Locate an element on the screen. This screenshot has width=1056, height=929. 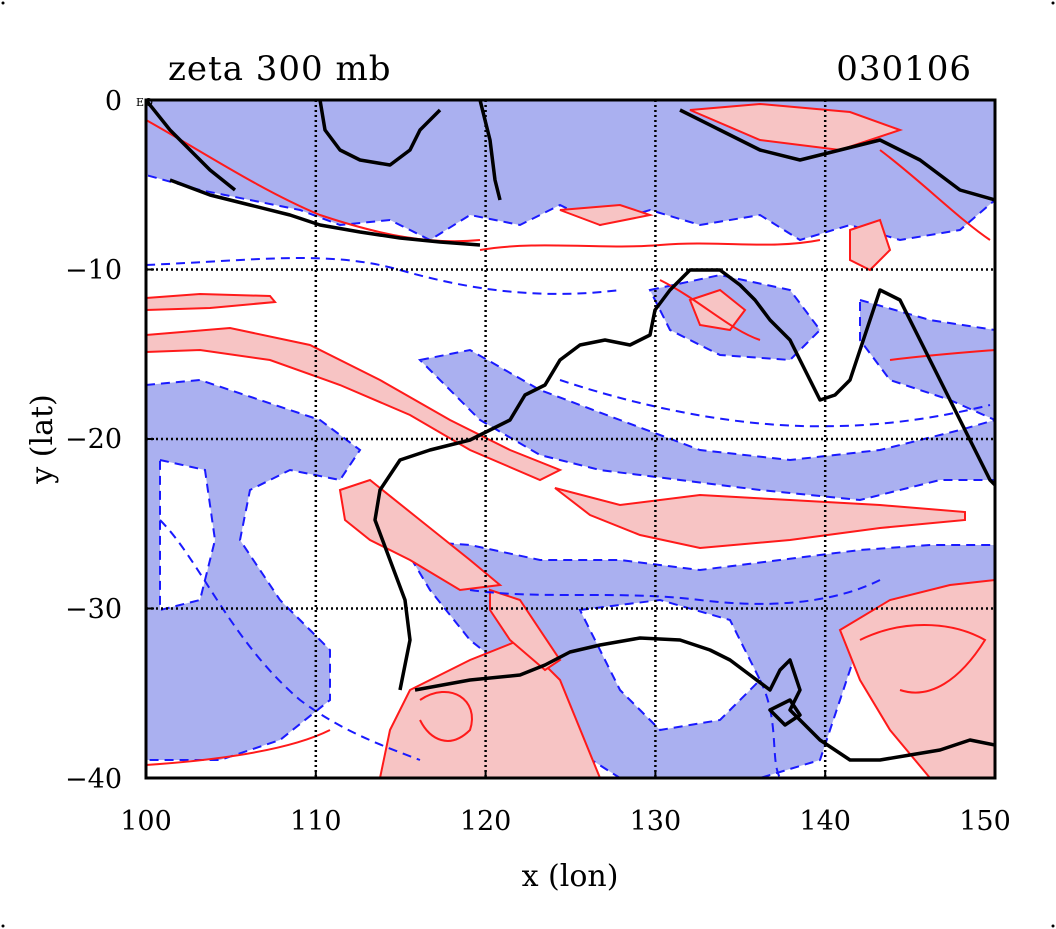
coastline-new-guinea is located at coordinates (837, 155).